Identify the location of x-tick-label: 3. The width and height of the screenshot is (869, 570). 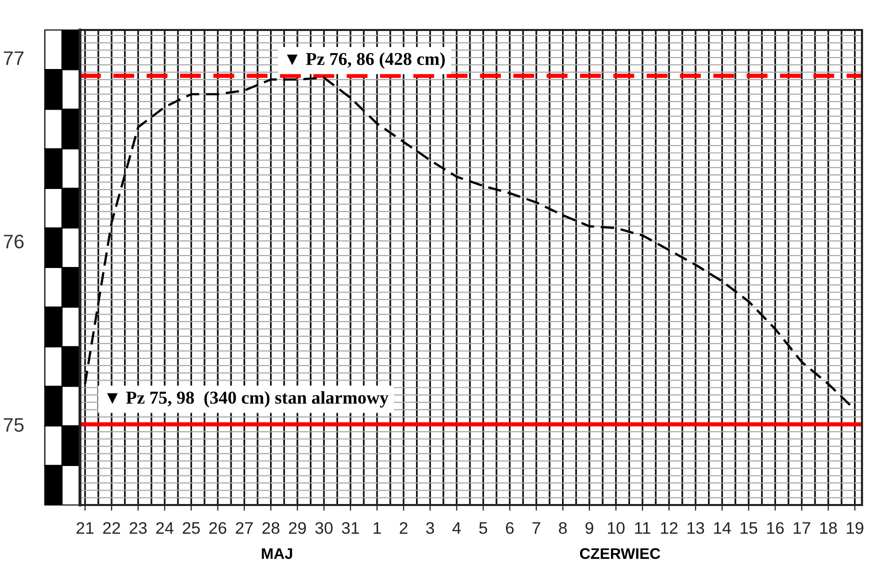
(430, 528).